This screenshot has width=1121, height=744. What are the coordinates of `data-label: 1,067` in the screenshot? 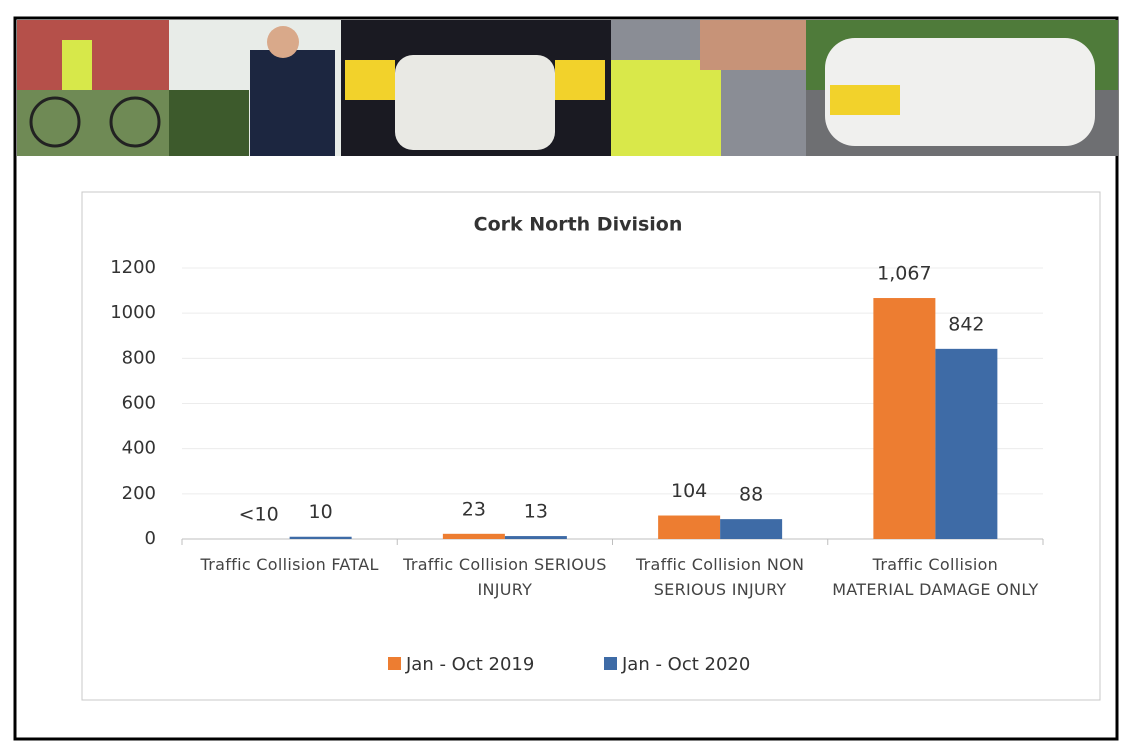 It's located at (904, 274).